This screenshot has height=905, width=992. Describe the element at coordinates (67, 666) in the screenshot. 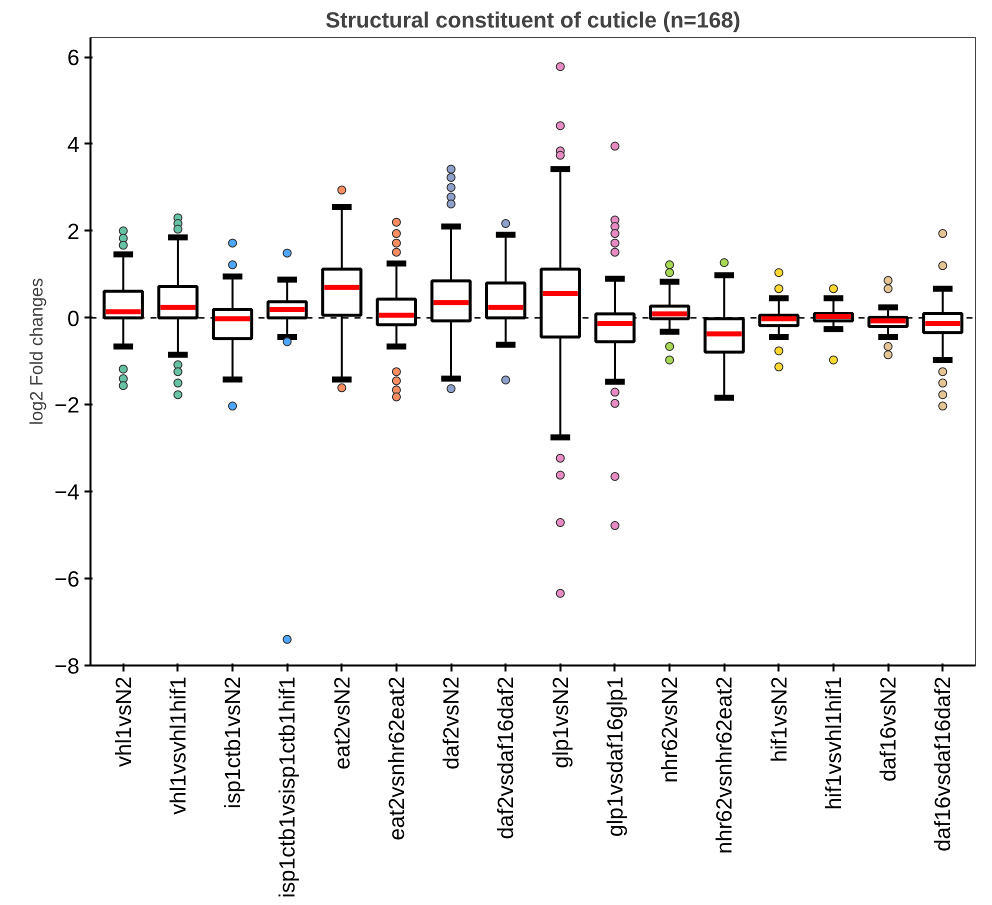

I see `y-tick-label: −8` at that location.